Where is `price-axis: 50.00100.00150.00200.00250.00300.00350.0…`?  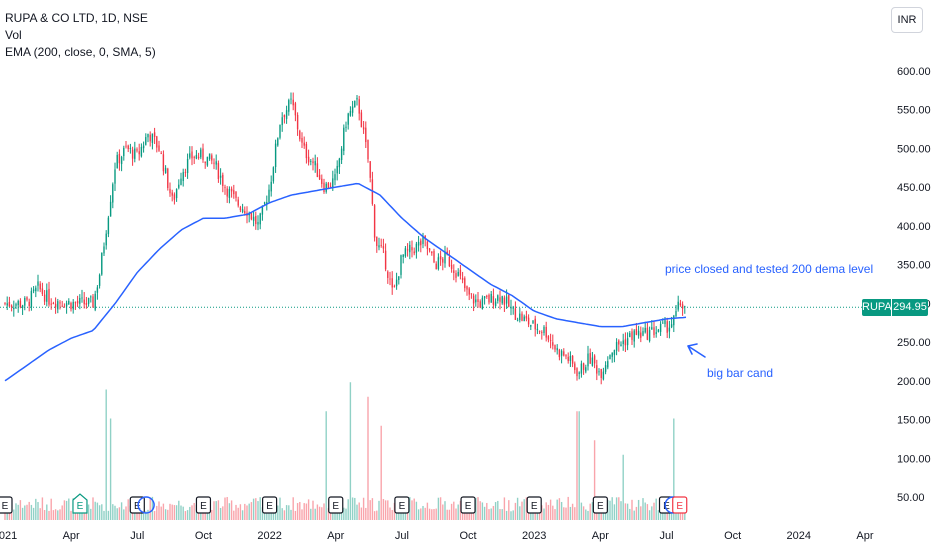
price-axis: 50.00100.00150.00200.00250.00300.00350.0… is located at coordinates (914, 285).